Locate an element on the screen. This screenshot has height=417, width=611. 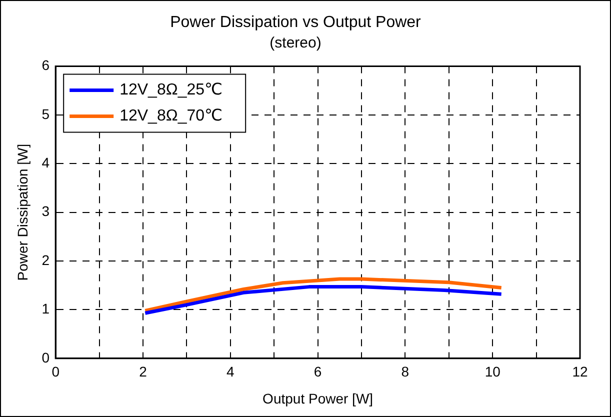
y-axis-title: Power Dissipation [W] is located at coordinates (22, 212).